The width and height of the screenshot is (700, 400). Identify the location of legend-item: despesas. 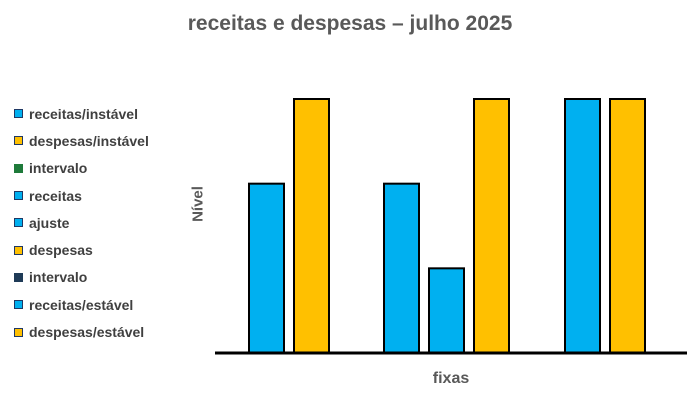
(81, 249).